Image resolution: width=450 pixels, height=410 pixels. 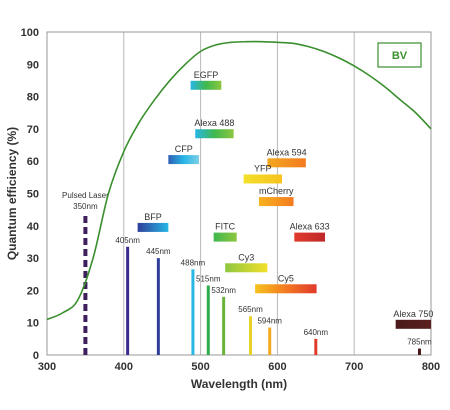 I want to click on y-tick-0: 0, so click(x=36, y=356).